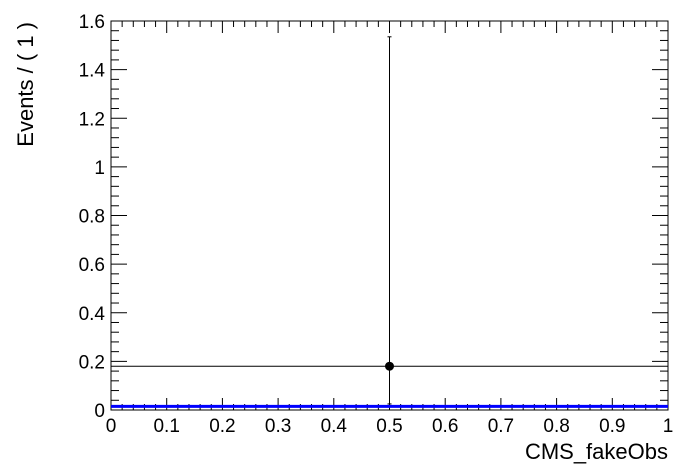 This screenshot has height=472, width=696. I want to click on y-tick-label: 0, so click(99, 411).